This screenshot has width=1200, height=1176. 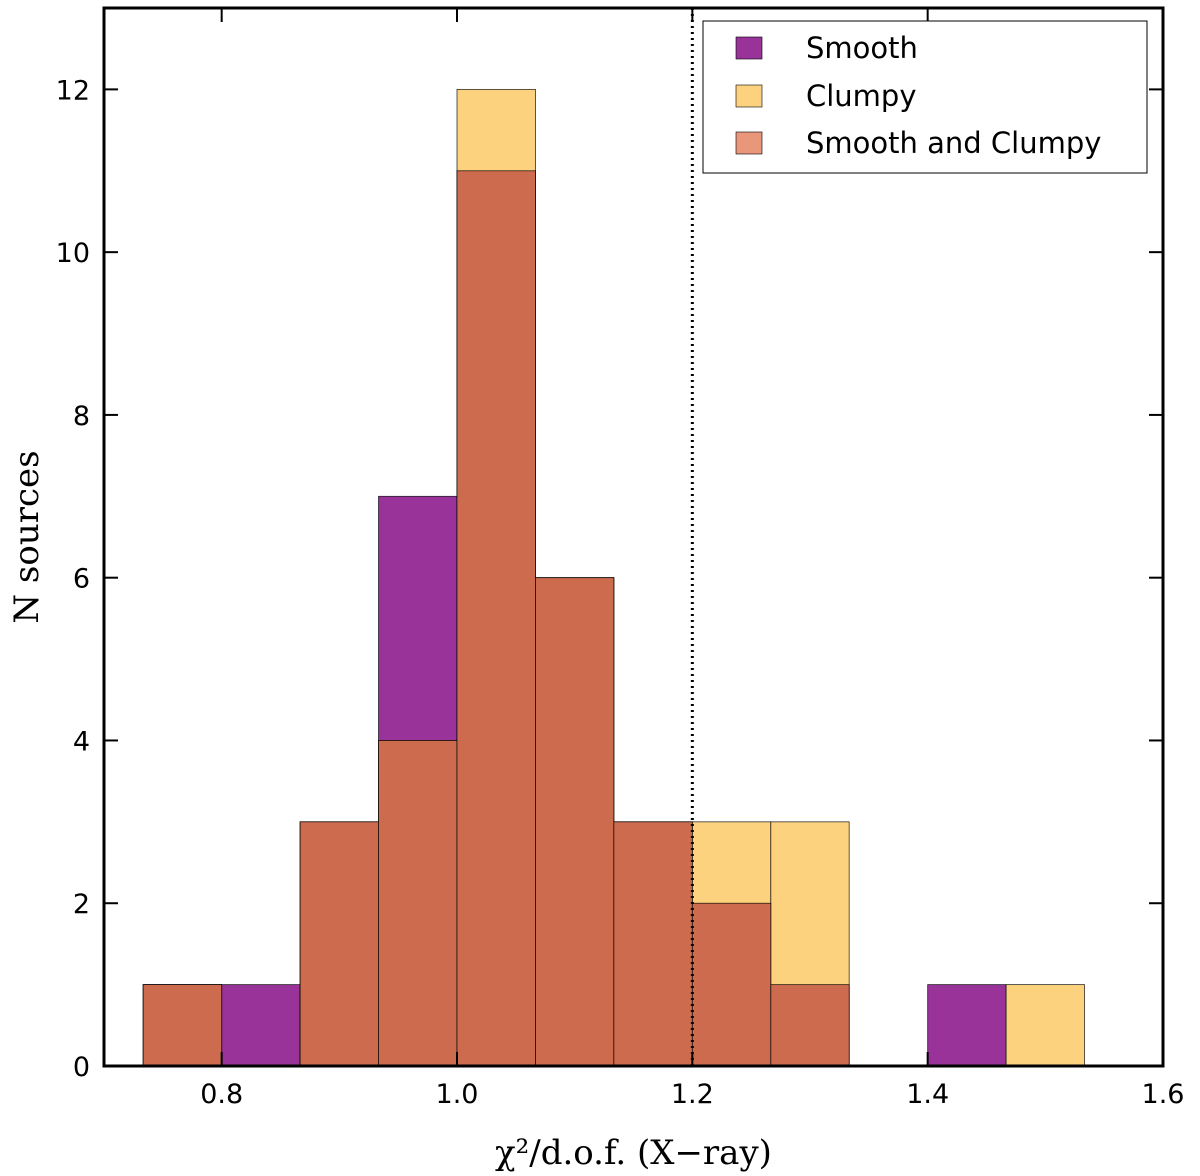 What do you see at coordinates (81, 904) in the screenshot?
I see `y-tick-label: 2` at bounding box center [81, 904].